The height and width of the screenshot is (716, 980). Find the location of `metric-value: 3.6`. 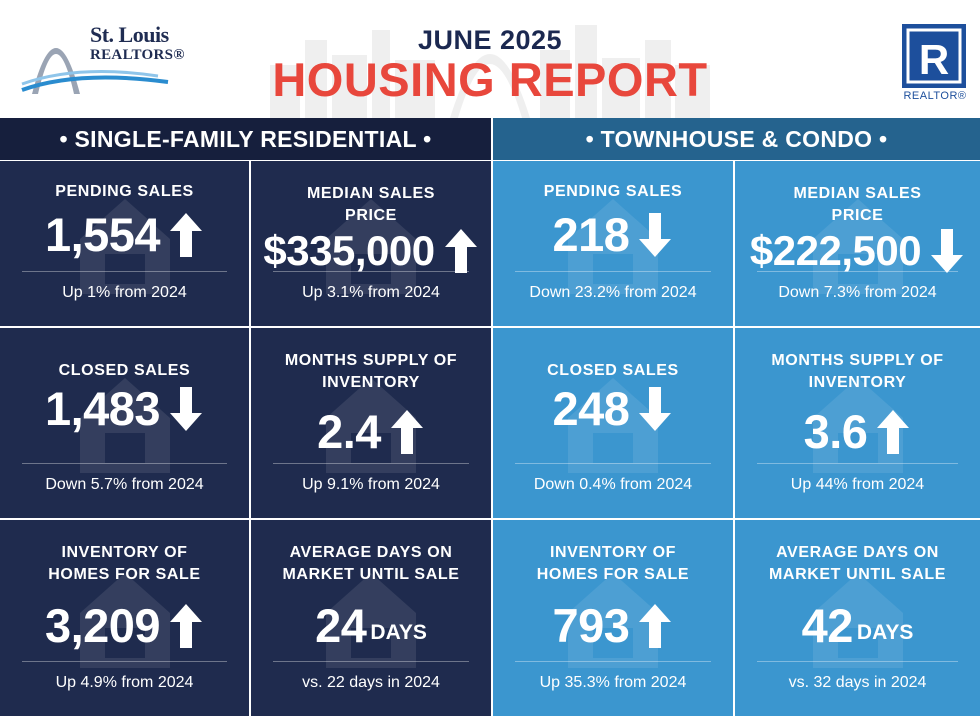

metric-value: 3.6 is located at coordinates (835, 431).